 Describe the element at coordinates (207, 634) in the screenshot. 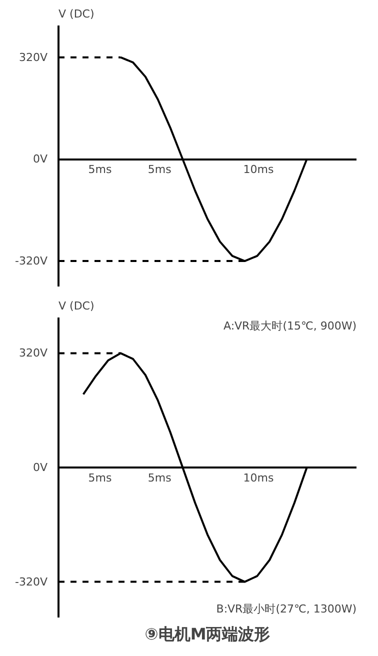

I see `text: ⑨电机M两端波形` at that location.